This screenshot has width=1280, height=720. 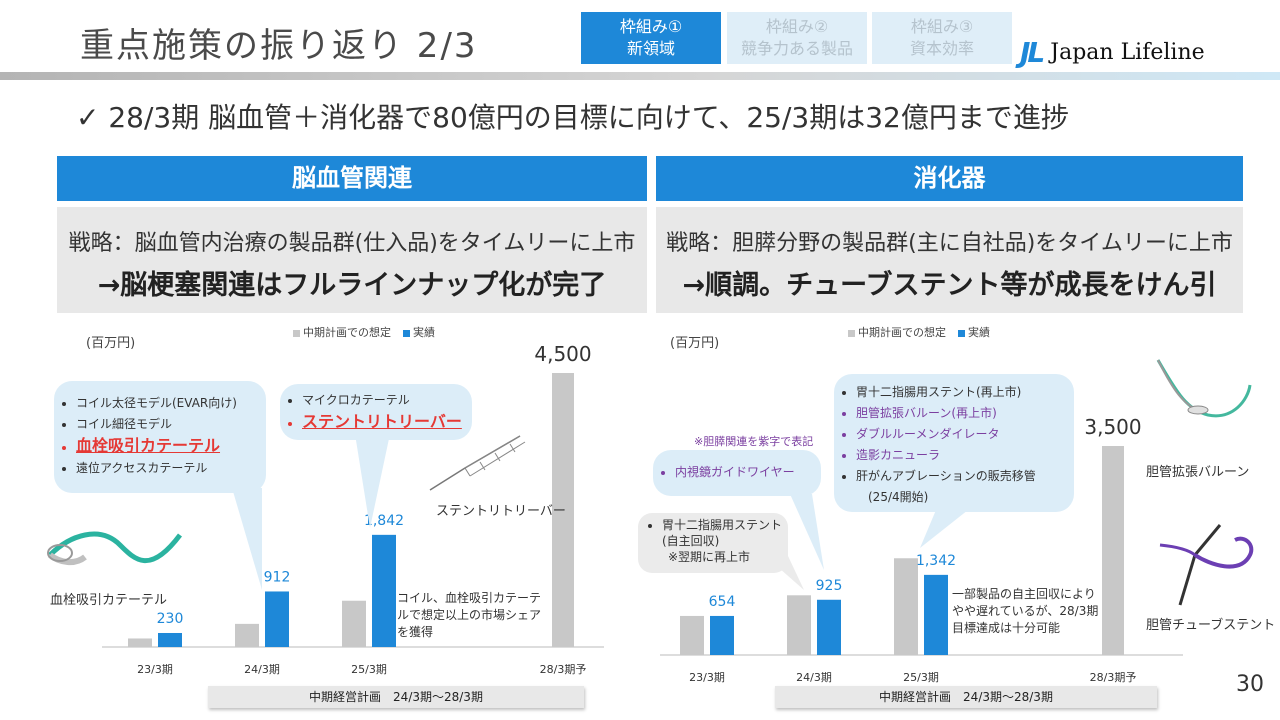 What do you see at coordinates (807, 532) in the screenshot?
I see `bubble-tail-right-small` at bounding box center [807, 532].